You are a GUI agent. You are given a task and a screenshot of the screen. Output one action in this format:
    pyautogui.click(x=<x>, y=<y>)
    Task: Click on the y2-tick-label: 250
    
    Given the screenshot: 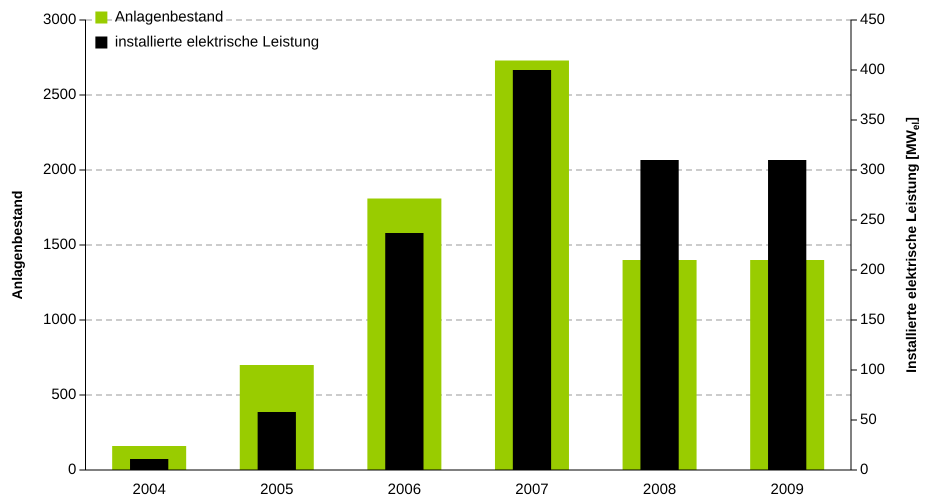 What is the action you would take?
    pyautogui.click(x=873, y=219)
    